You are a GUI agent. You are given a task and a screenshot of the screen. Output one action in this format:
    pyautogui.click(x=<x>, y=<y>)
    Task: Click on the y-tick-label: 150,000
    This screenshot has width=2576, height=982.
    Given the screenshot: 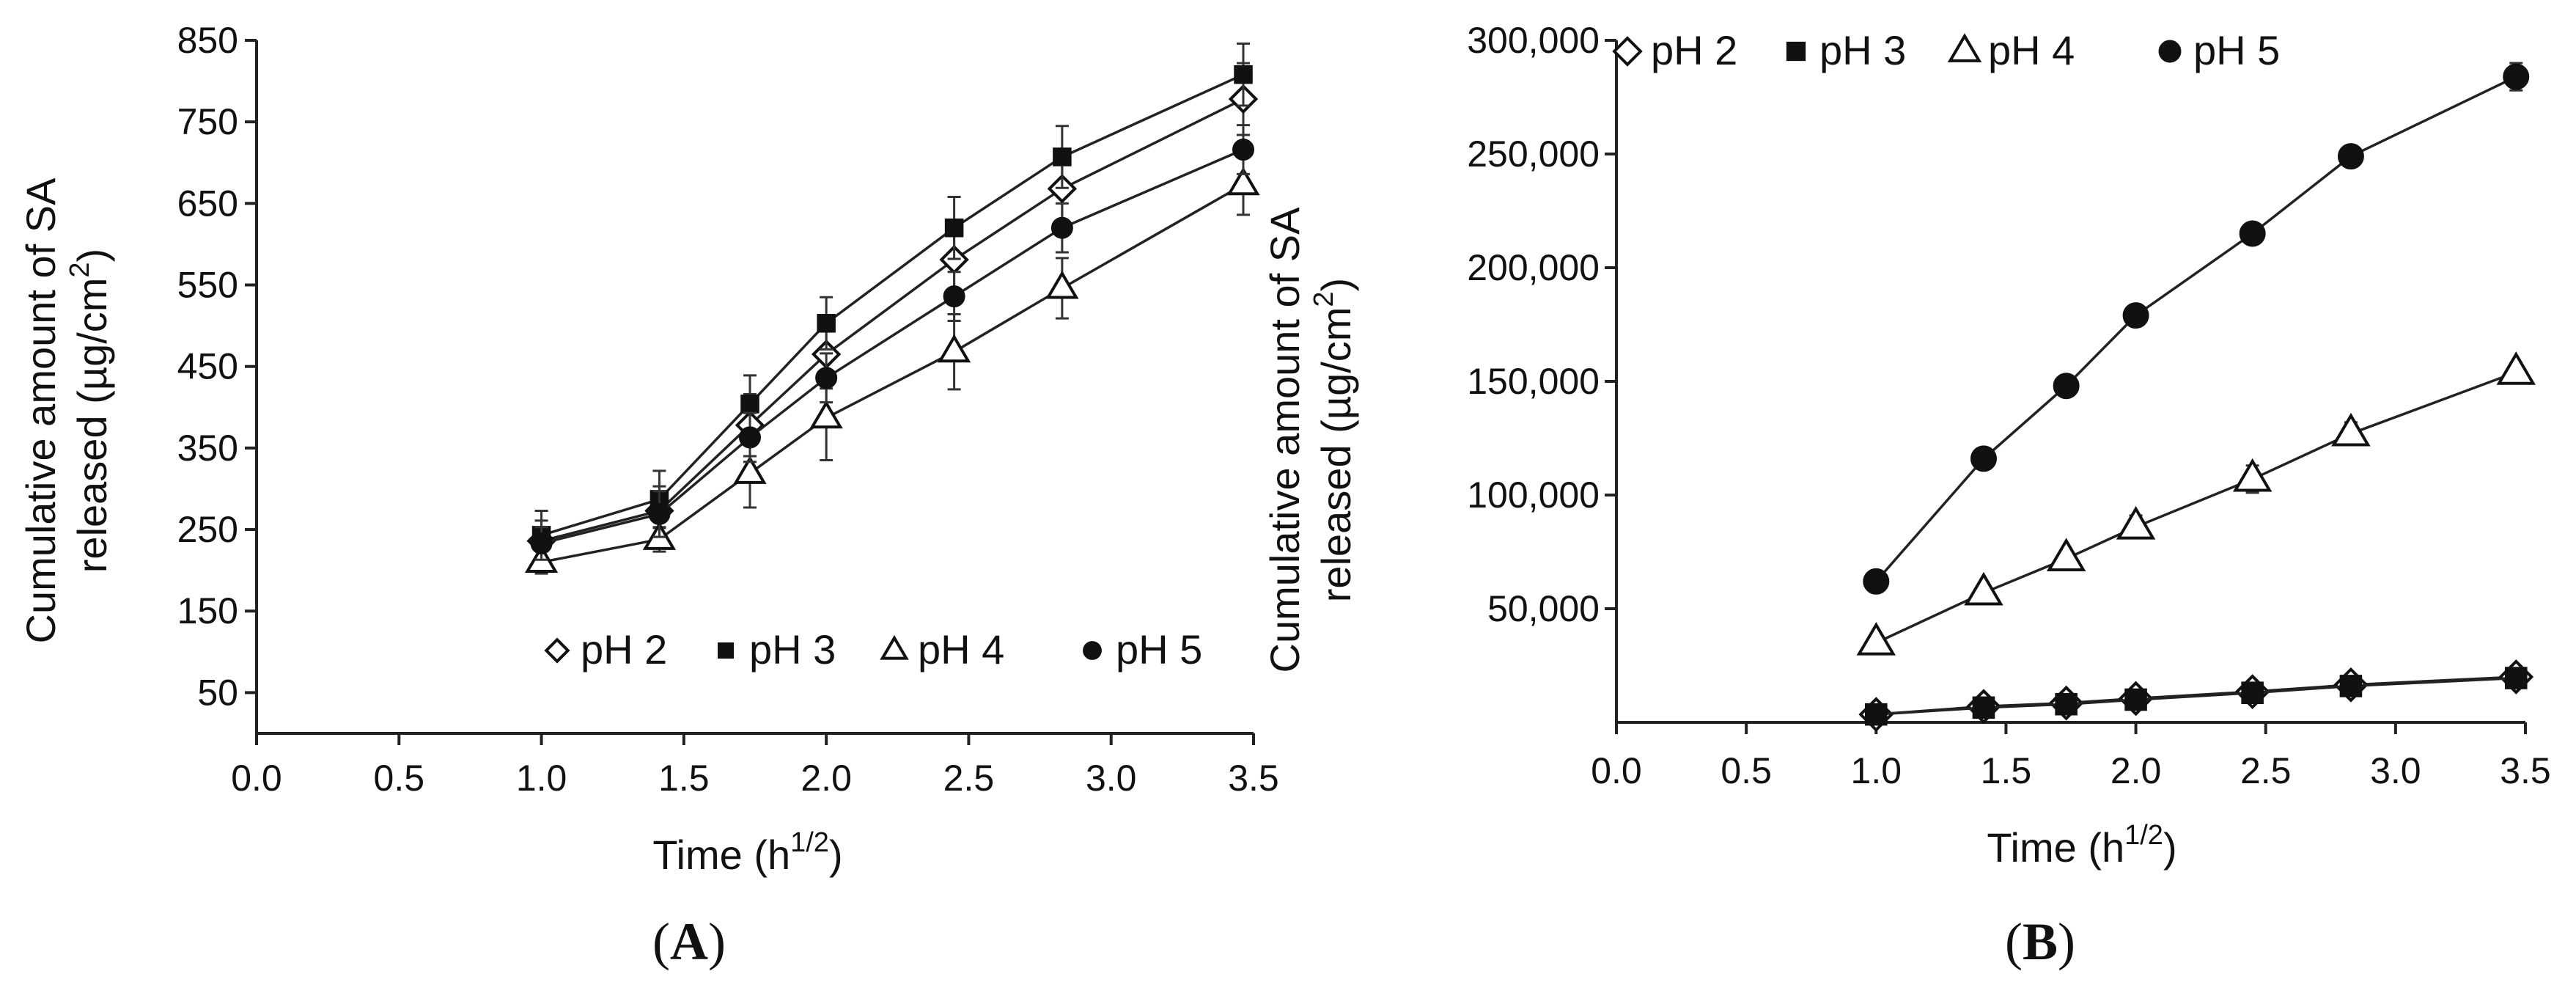 What is the action you would take?
    pyautogui.click(x=1533, y=381)
    